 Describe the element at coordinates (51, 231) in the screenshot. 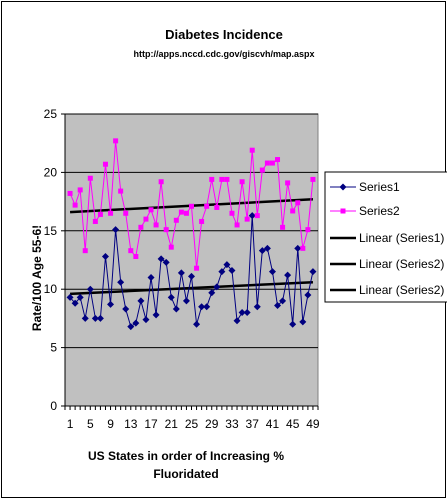

I see `y-tick-label: 15` at that location.